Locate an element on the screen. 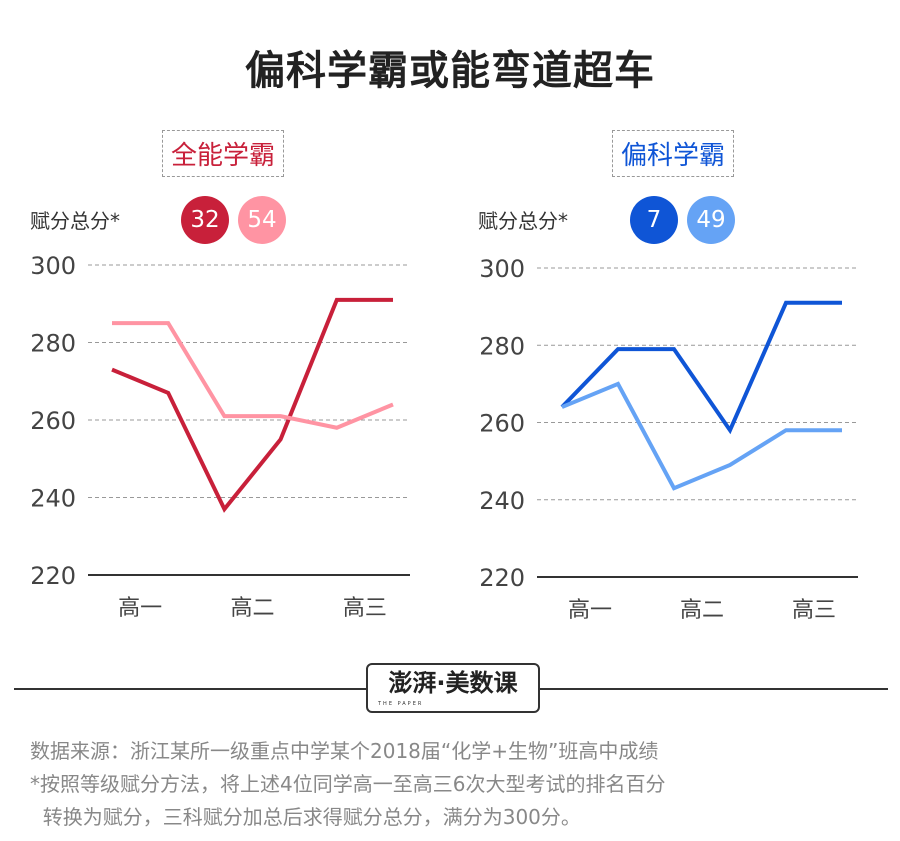 Image resolution: width=900 pixels, height=841 pixels. logo-divider: 澎湃·美数课 THE PAPER is located at coordinates (450, 688).